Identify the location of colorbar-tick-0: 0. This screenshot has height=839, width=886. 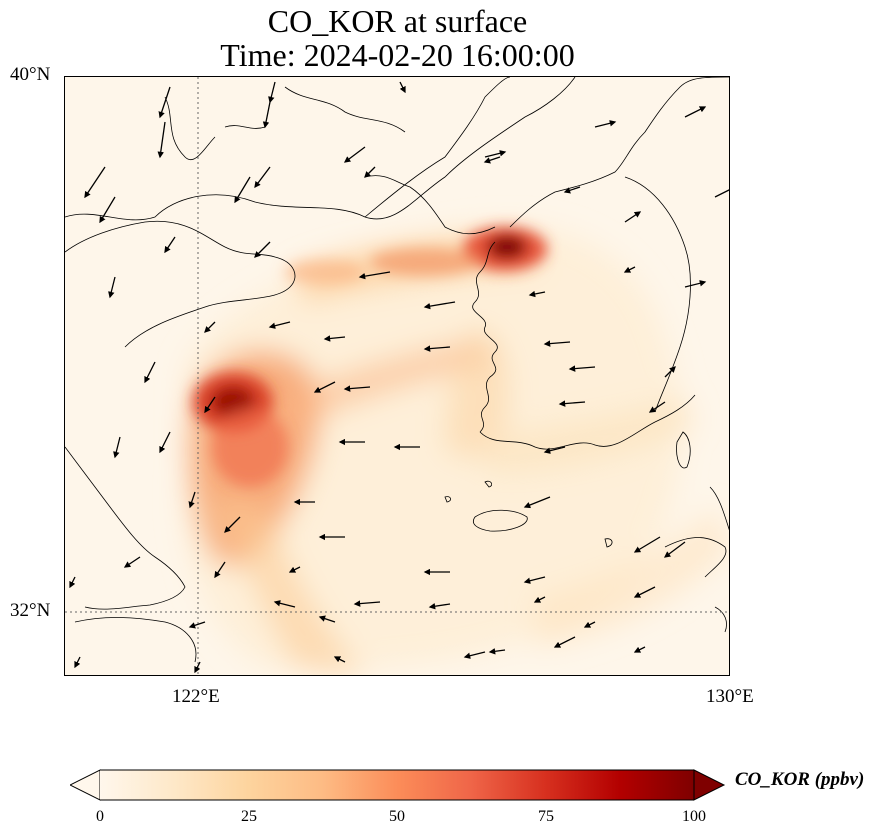
(100, 816).